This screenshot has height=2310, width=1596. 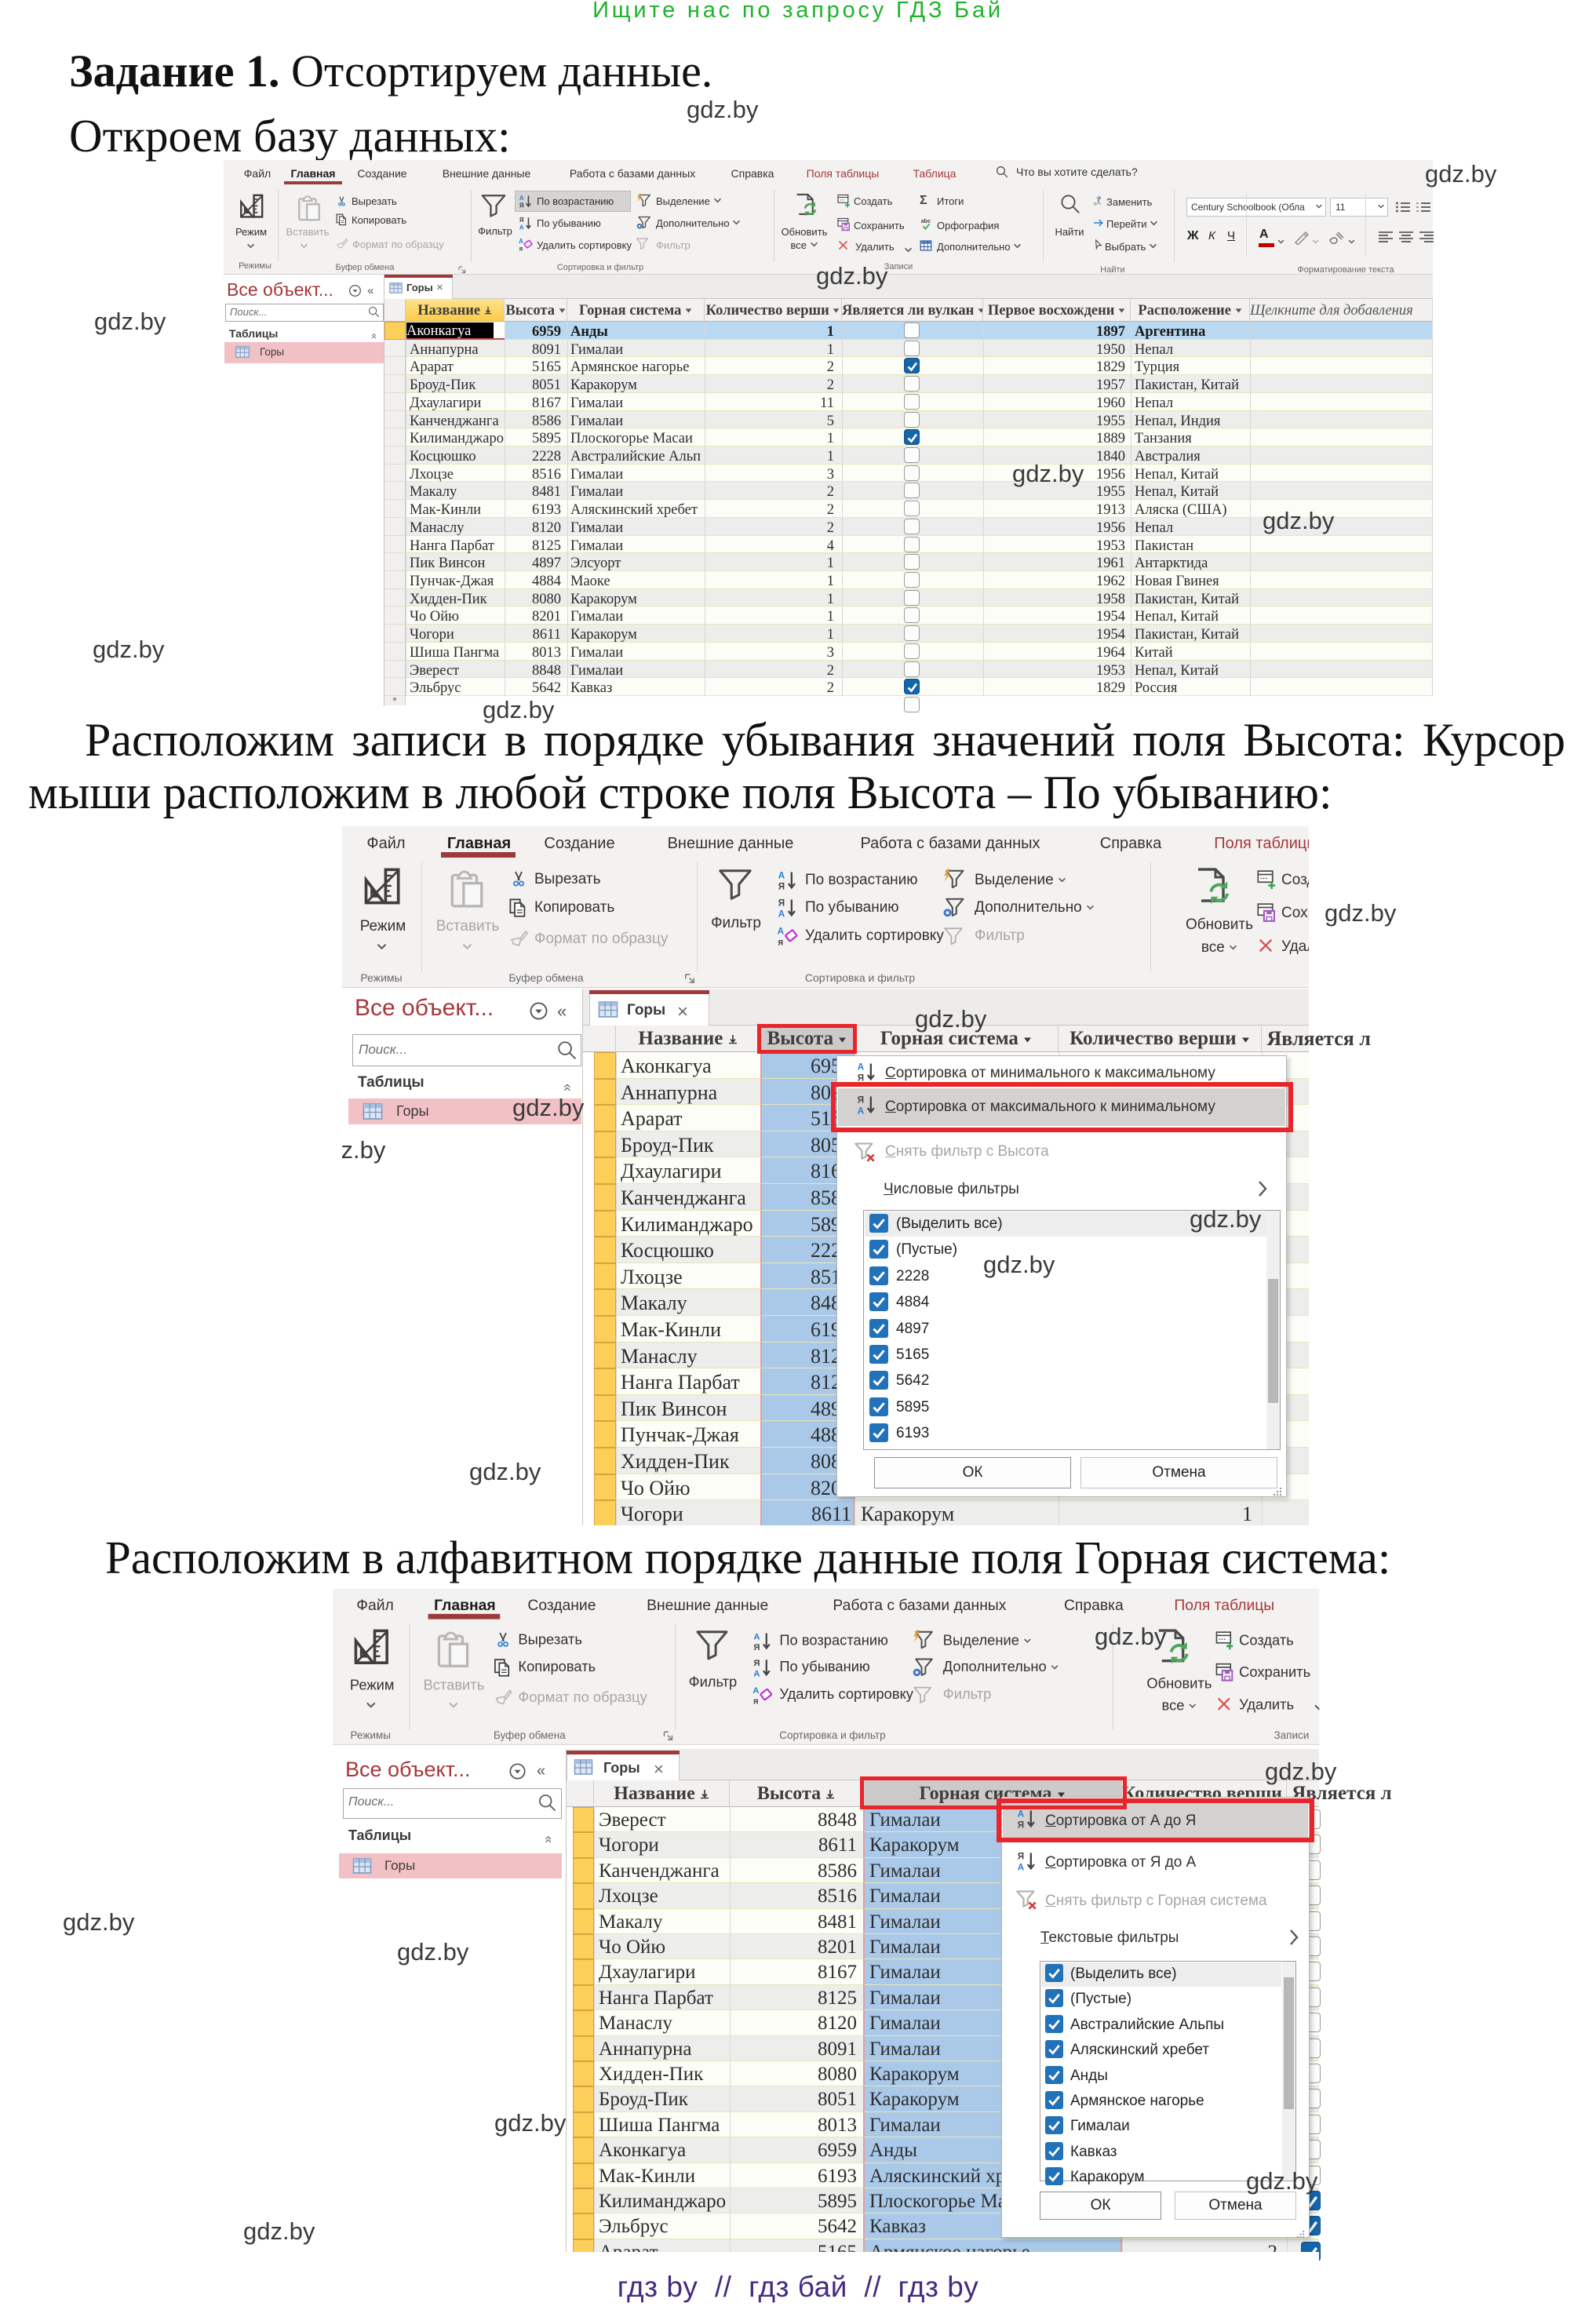 I want to click on svg-text: abc, so click(x=926, y=221).